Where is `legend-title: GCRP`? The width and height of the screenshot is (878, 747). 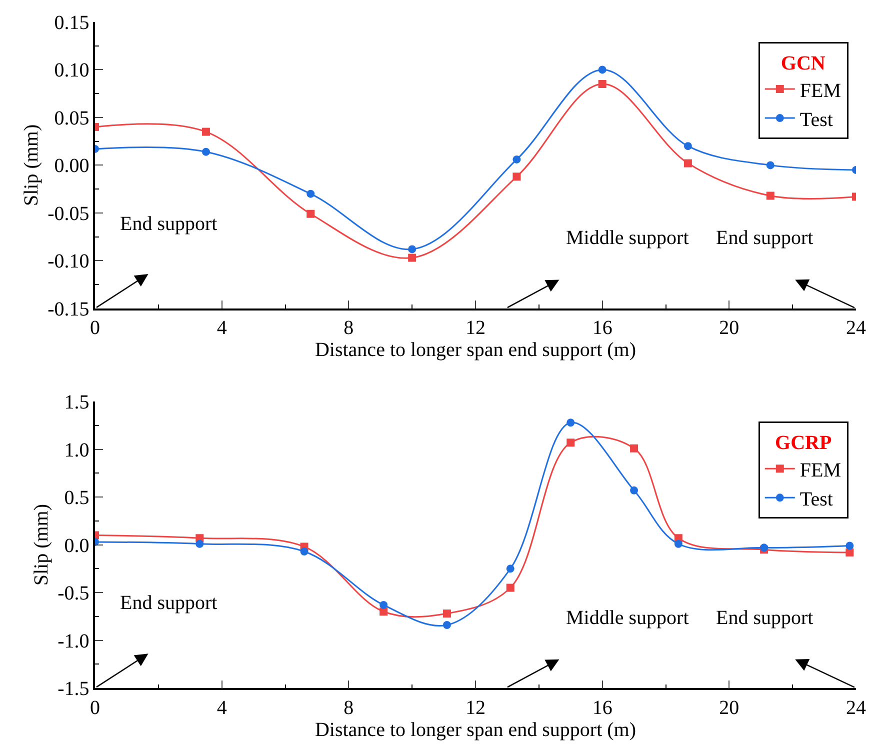 legend-title: GCRP is located at coordinates (803, 443).